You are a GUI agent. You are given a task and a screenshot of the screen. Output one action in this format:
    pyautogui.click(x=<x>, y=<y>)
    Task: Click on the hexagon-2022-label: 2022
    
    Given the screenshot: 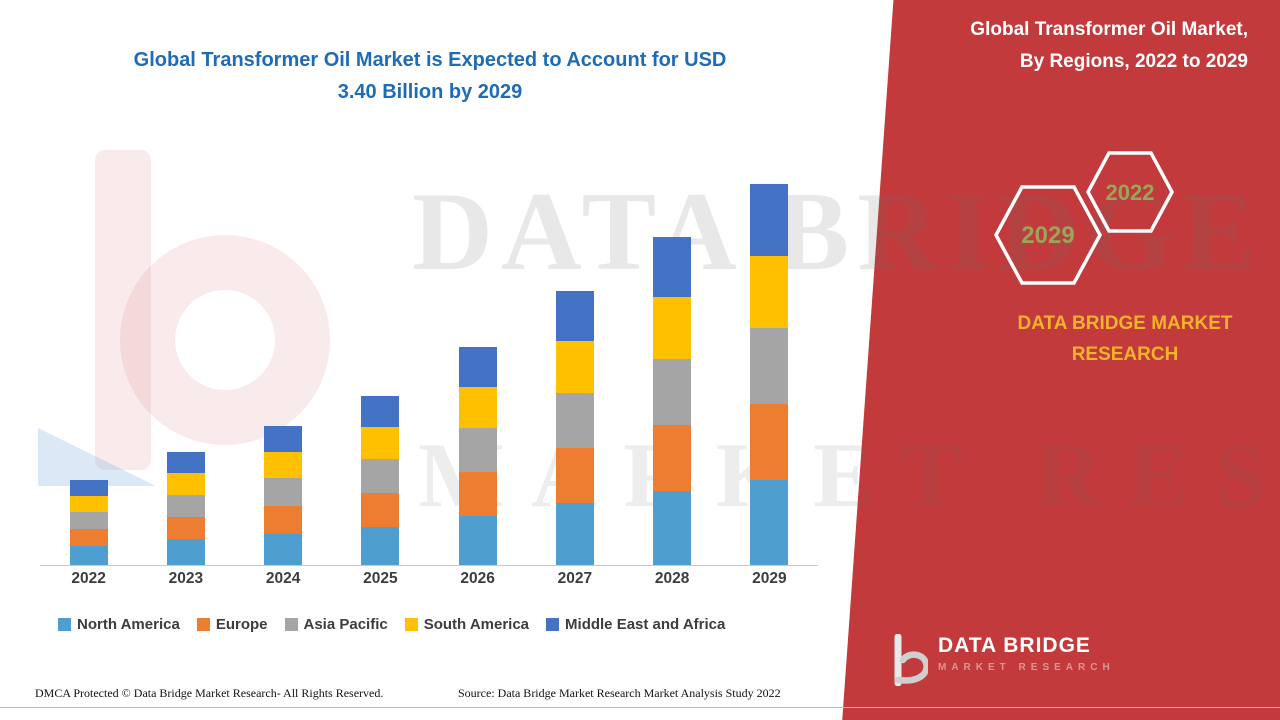 What is the action you would take?
    pyautogui.click(x=1130, y=192)
    